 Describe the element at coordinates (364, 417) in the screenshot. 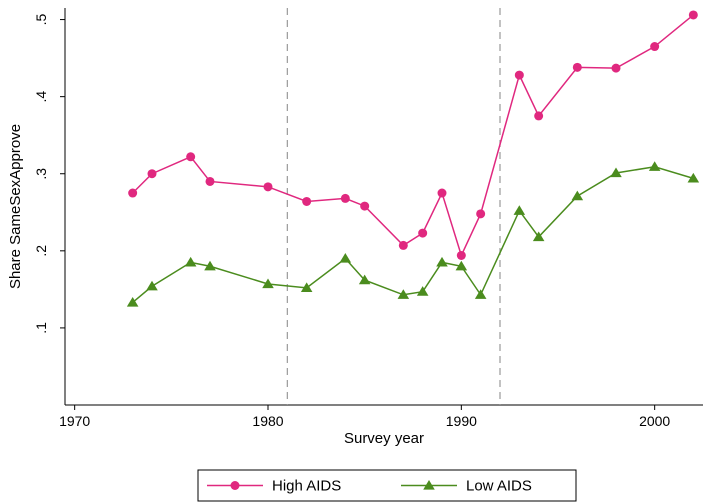

I see `x-axis-ticks: 1970 1980 1990 2000` at that location.